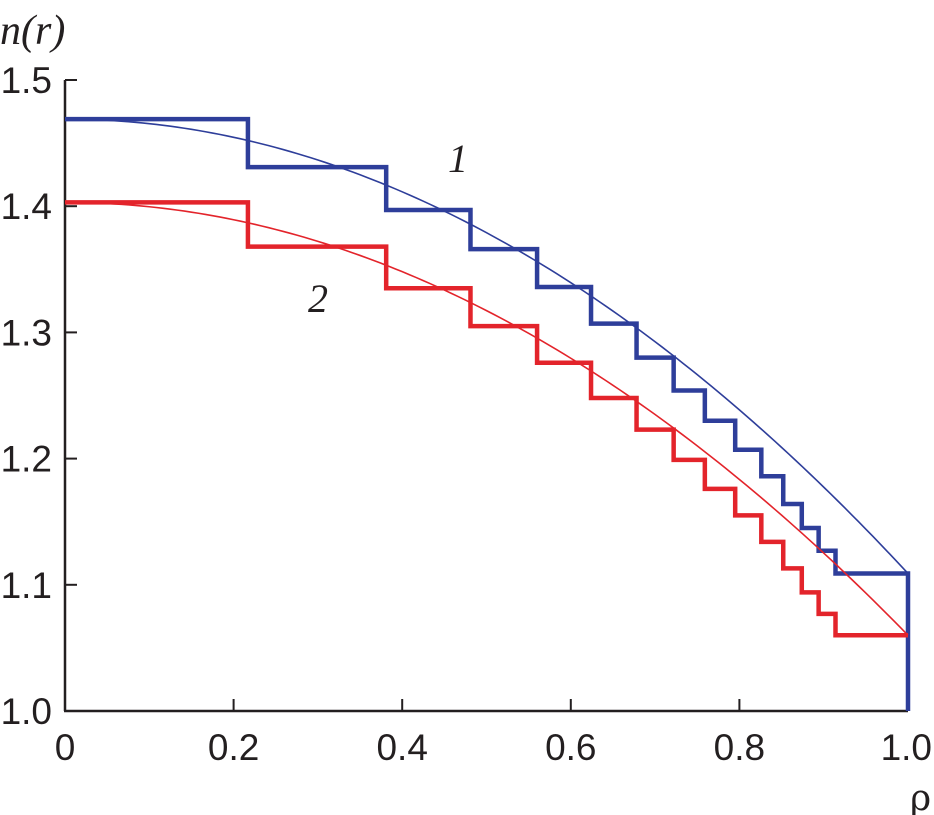 This screenshot has width=934, height=815. Describe the element at coordinates (32, 31) in the screenshot. I see `y-axis-title: n(r)` at that location.